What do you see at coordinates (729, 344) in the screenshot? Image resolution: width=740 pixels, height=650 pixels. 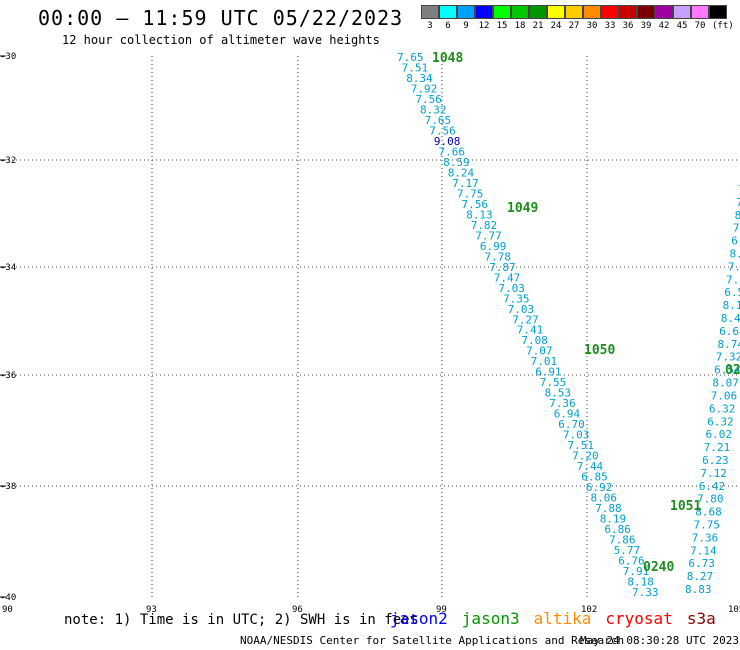 I see `track-b-value: 8.74` at bounding box center [729, 344].